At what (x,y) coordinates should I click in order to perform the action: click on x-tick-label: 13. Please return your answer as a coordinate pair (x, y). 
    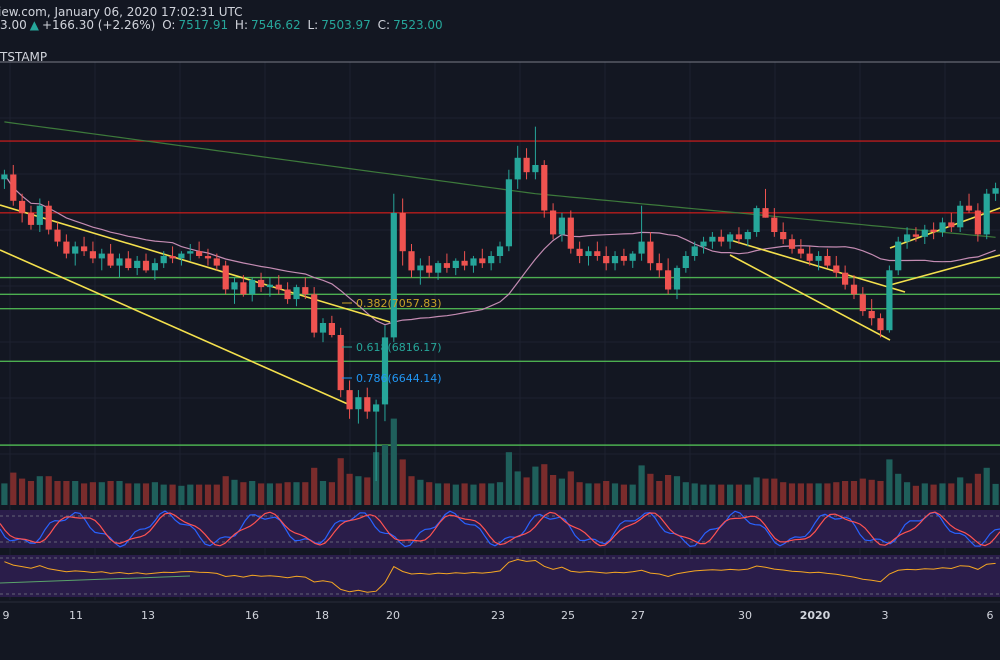
    Looking at the image, I should click on (148, 615).